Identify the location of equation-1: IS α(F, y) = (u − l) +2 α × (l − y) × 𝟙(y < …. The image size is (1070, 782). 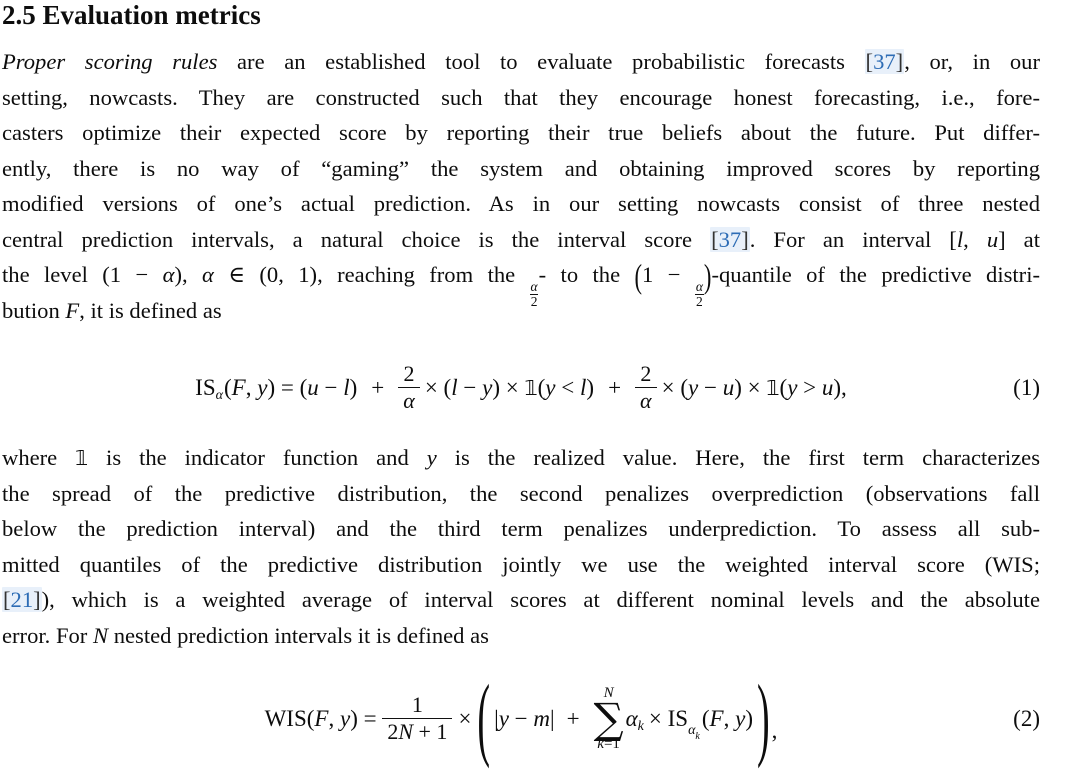
(521, 388).